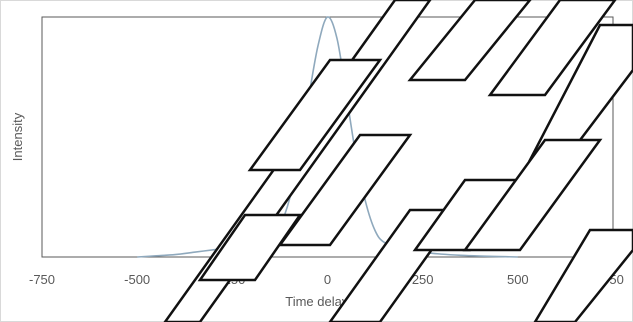 This screenshot has height=322, width=633. I want to click on x-tick-label: -500, so click(137, 279).